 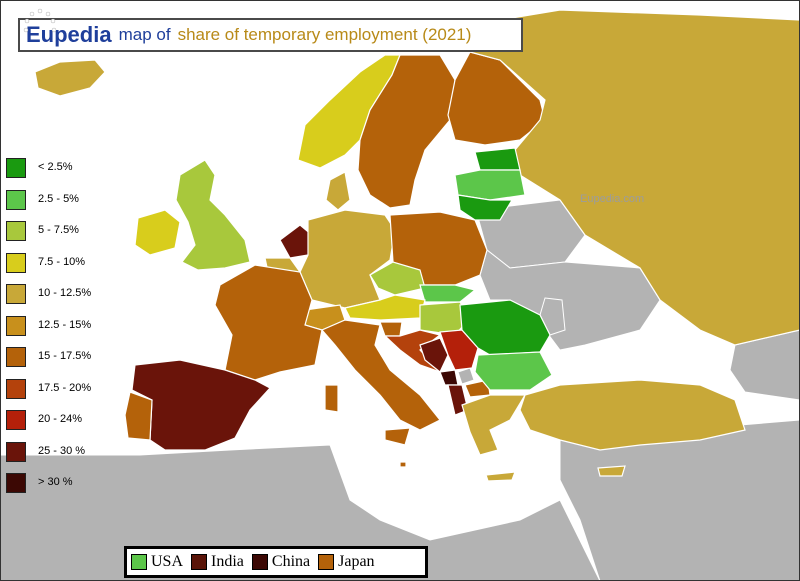 I want to click on legend-item: > 30 %, so click(x=61, y=483).